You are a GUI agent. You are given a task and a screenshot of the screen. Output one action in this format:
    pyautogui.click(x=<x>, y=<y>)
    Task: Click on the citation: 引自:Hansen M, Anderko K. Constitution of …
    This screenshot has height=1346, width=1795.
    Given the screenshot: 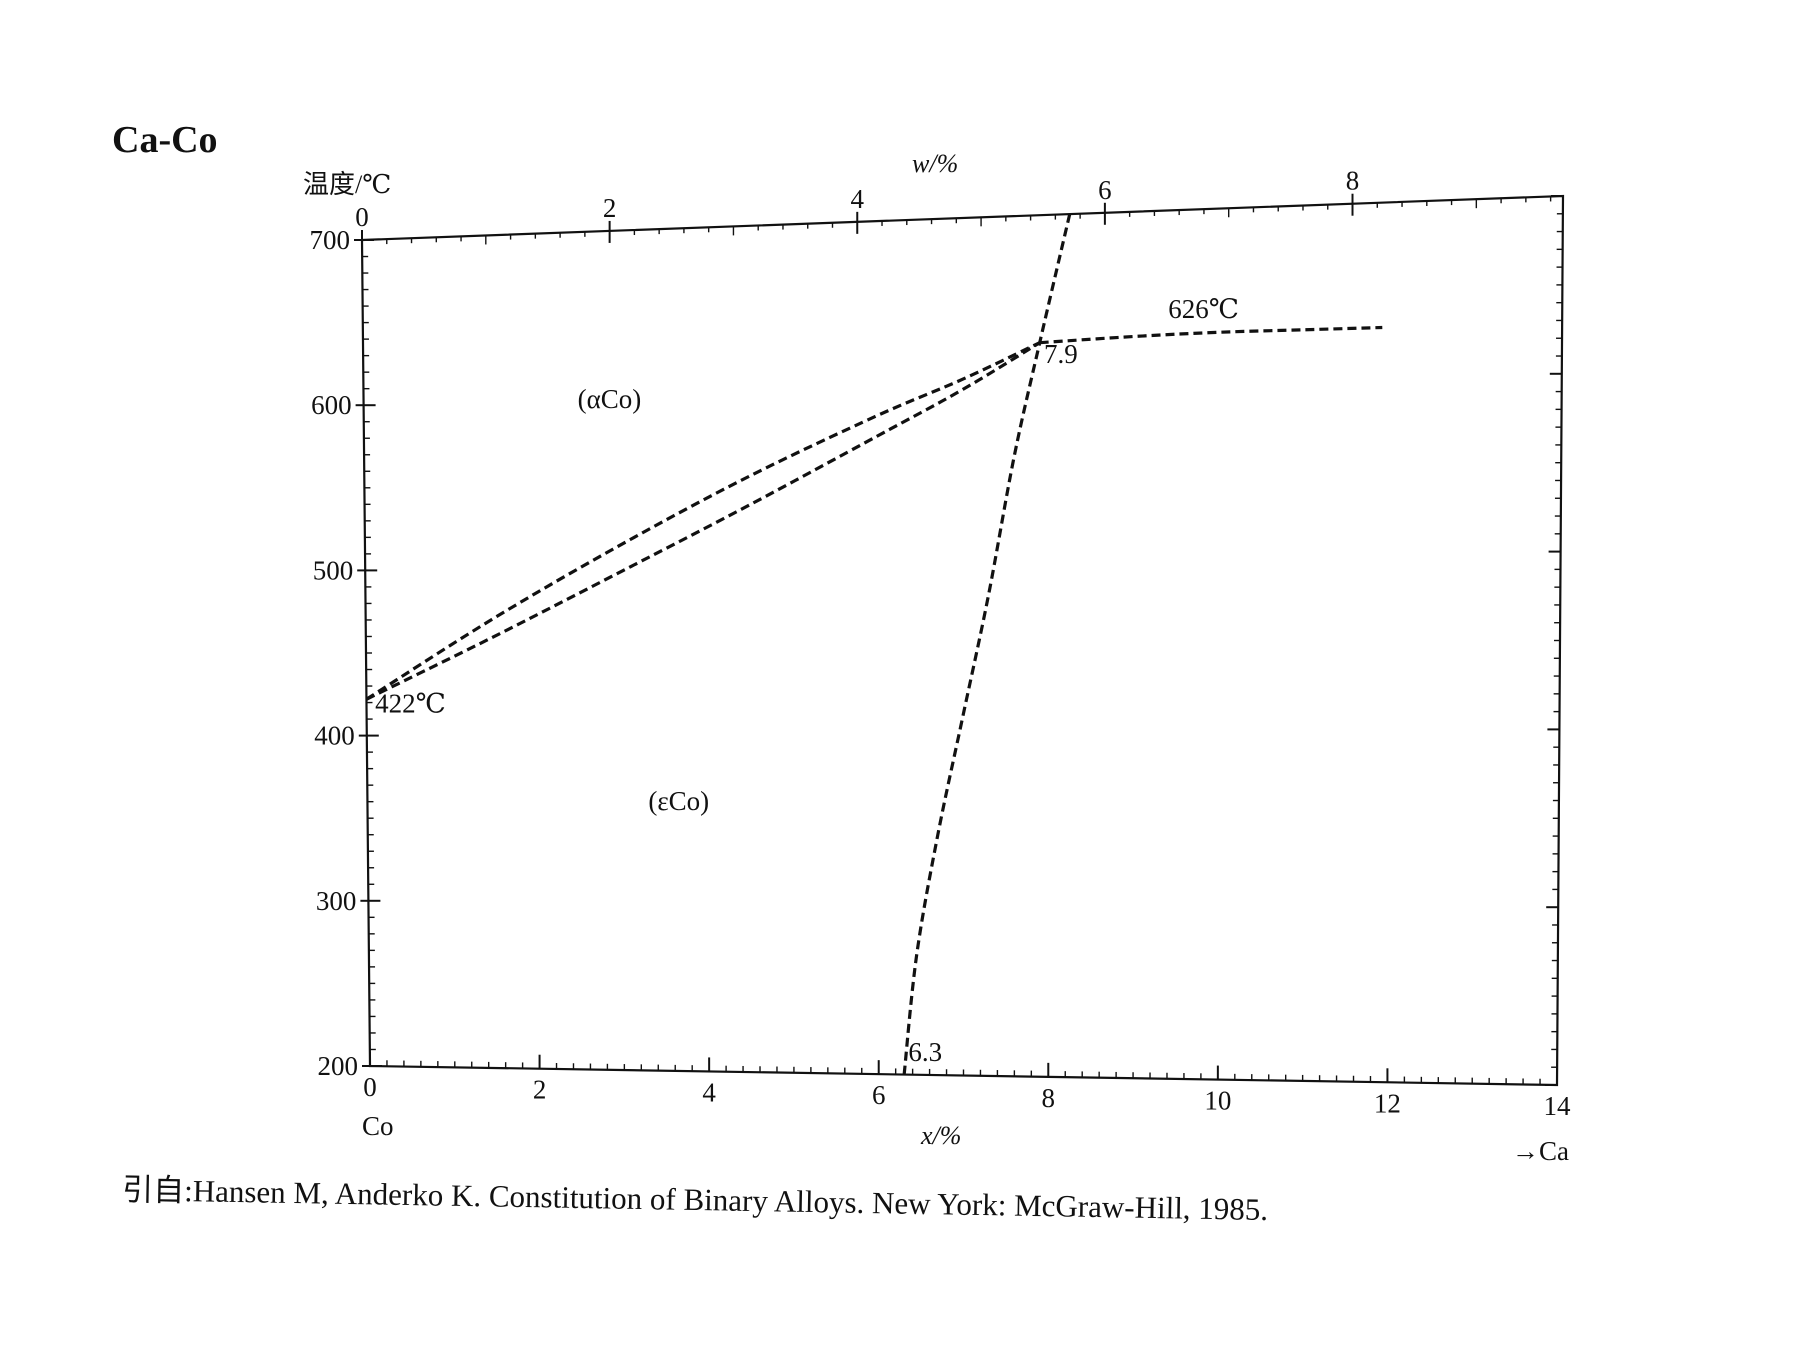 What is the action you would take?
    pyautogui.click(x=695, y=1199)
    